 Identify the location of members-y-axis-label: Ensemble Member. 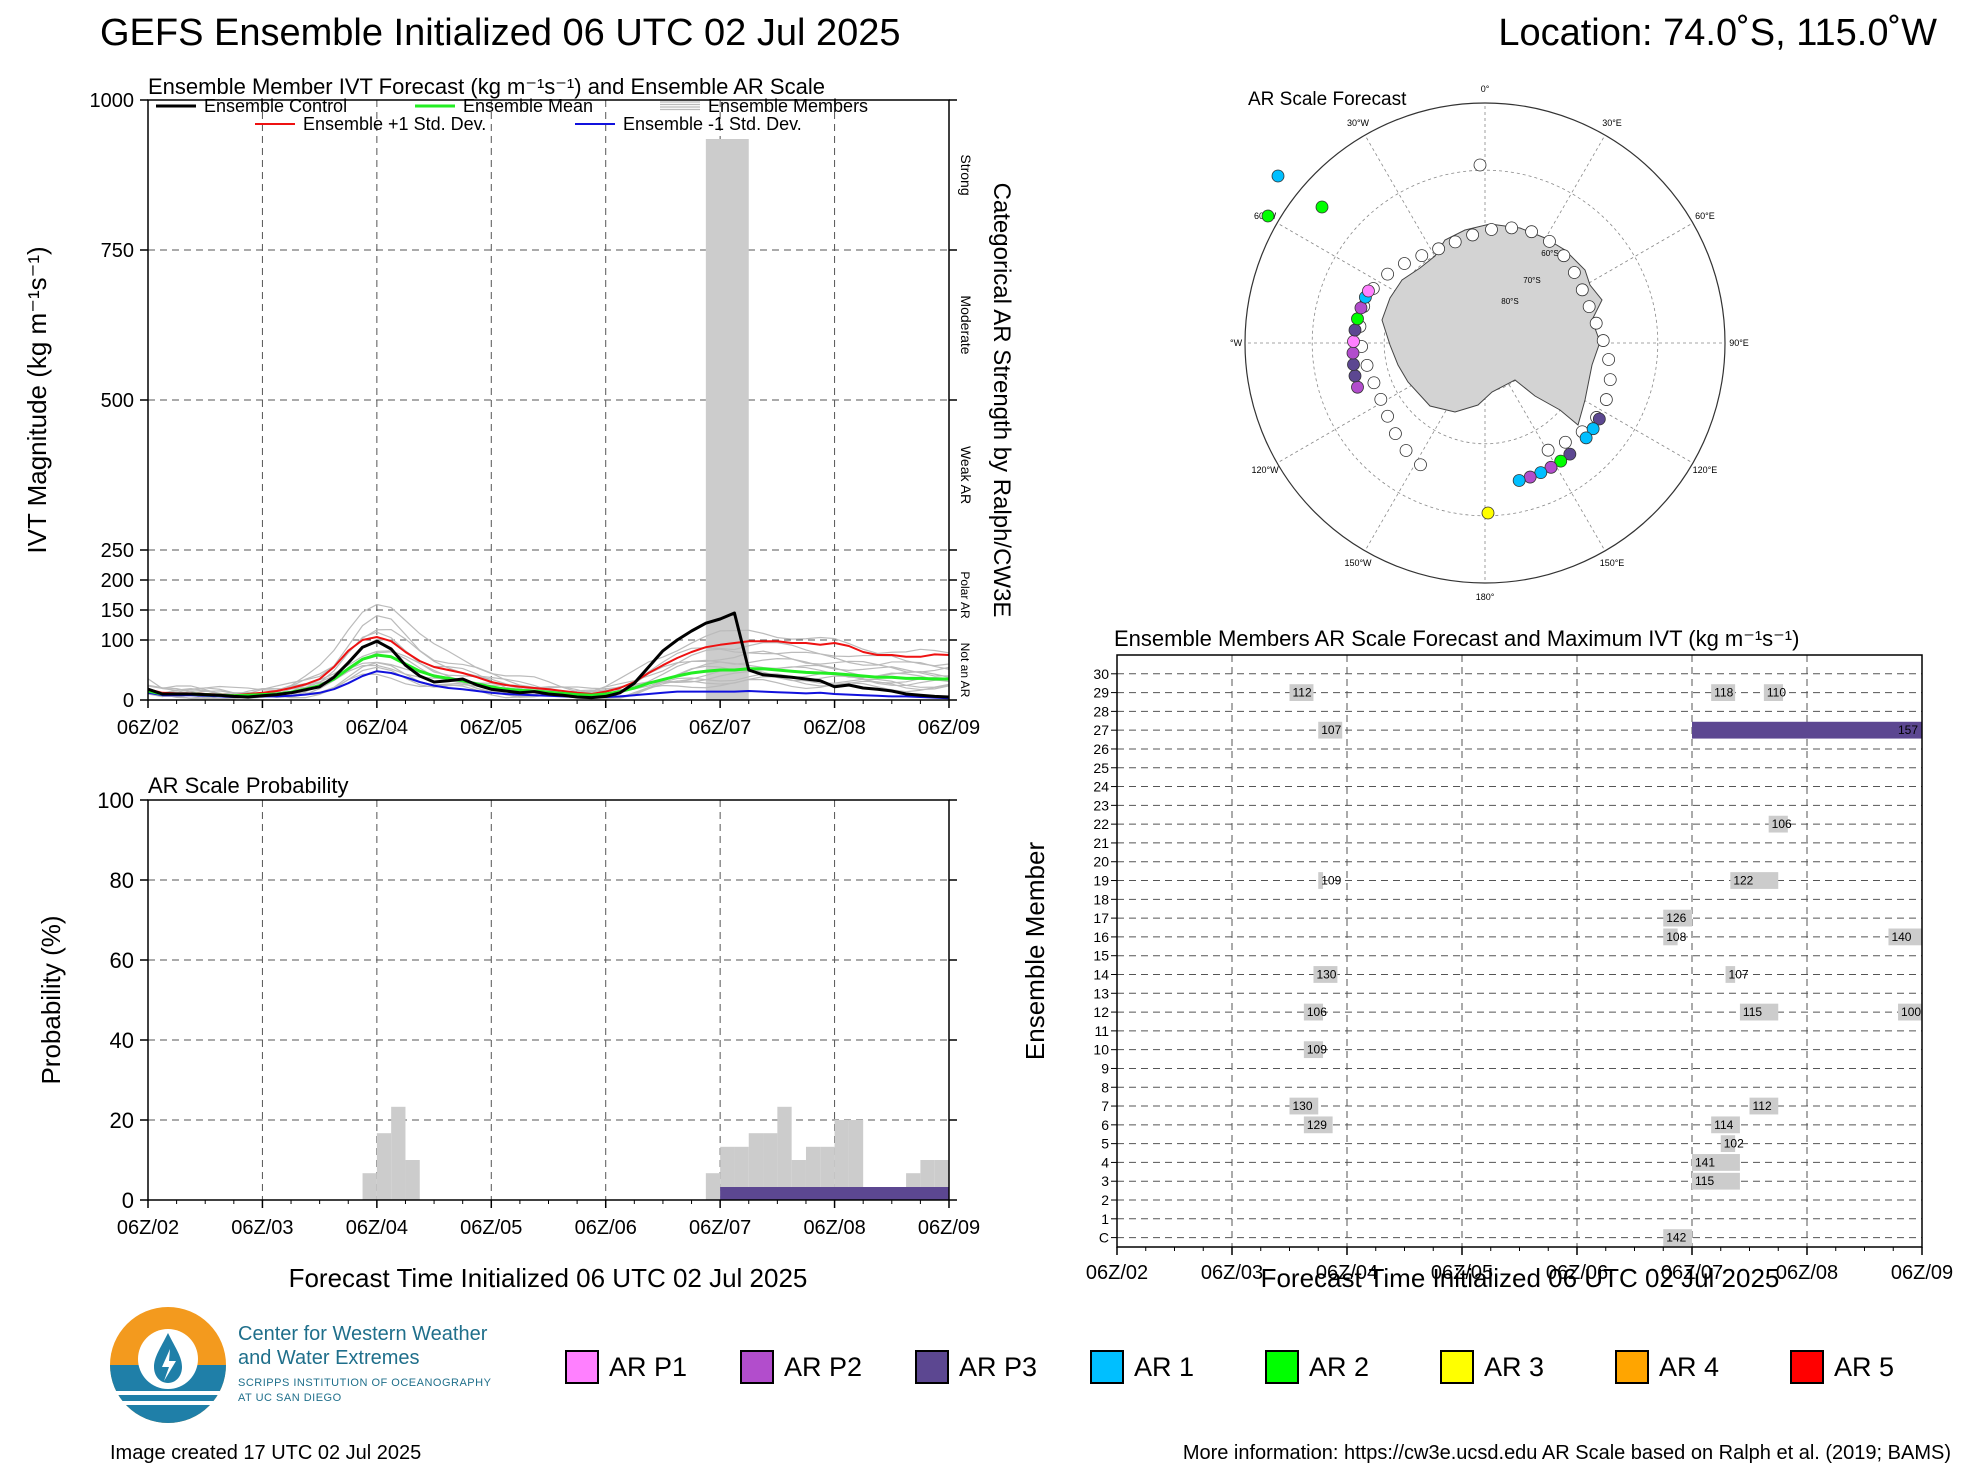
(1035, 951).